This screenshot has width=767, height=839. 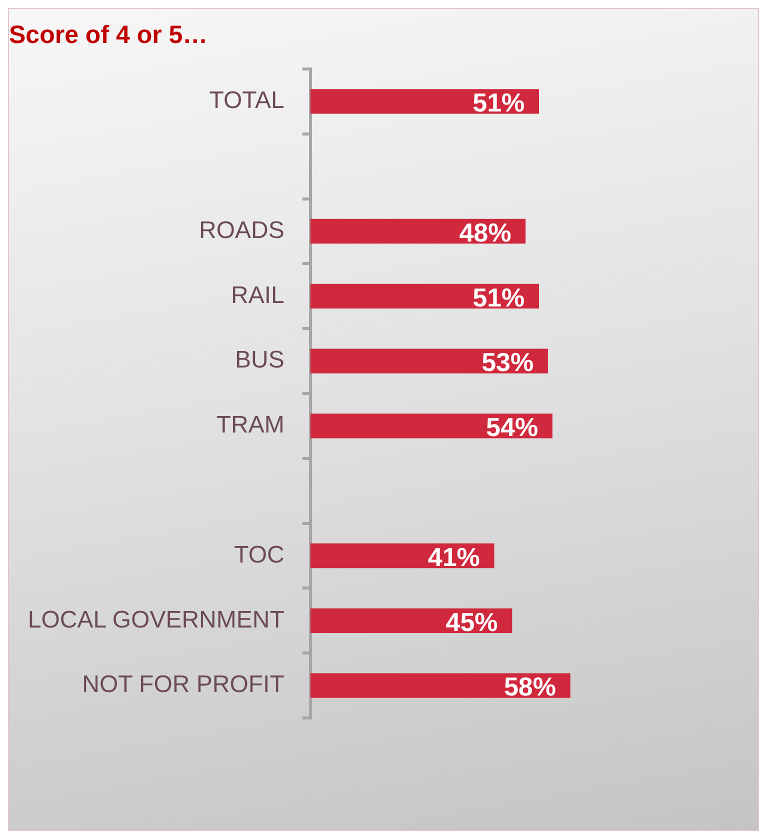 I want to click on y-tick-label: BUS, so click(x=259, y=360).